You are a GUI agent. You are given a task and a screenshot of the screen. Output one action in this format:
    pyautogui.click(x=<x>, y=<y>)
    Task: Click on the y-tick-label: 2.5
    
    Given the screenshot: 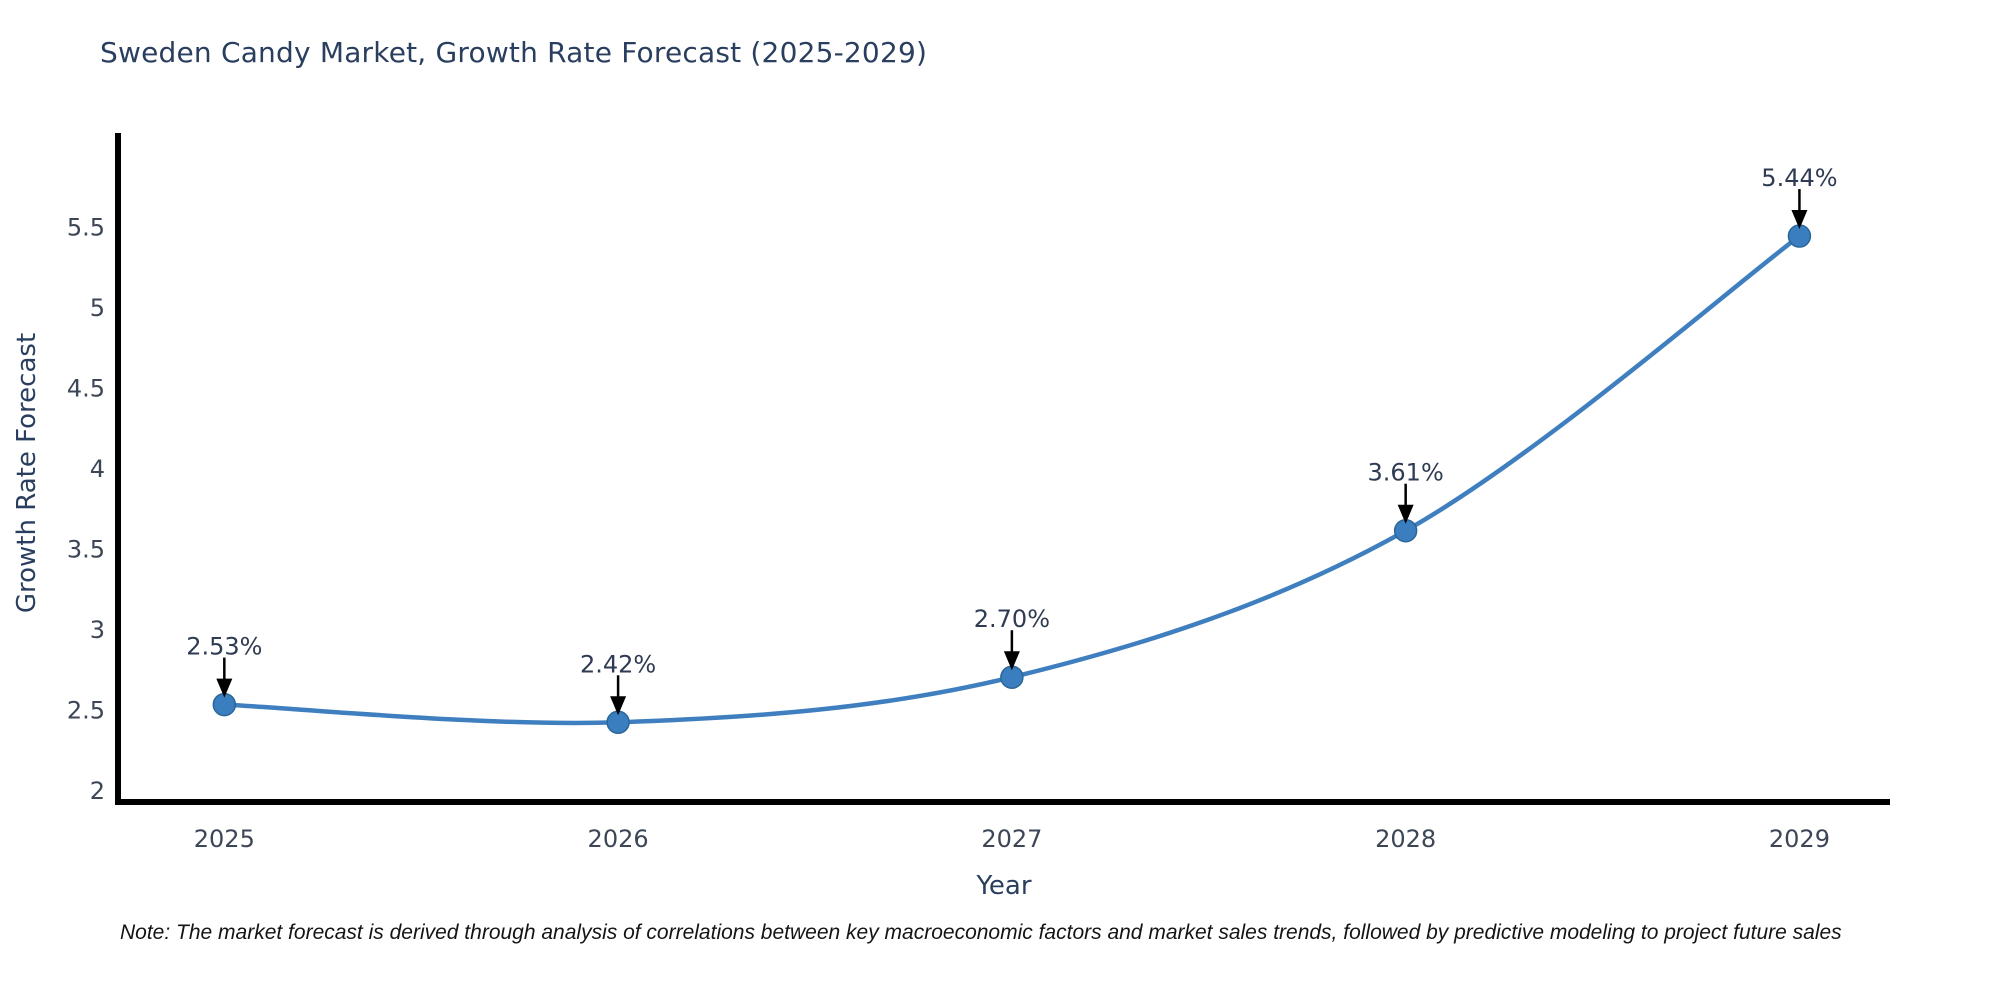 What is the action you would take?
    pyautogui.click(x=86, y=710)
    